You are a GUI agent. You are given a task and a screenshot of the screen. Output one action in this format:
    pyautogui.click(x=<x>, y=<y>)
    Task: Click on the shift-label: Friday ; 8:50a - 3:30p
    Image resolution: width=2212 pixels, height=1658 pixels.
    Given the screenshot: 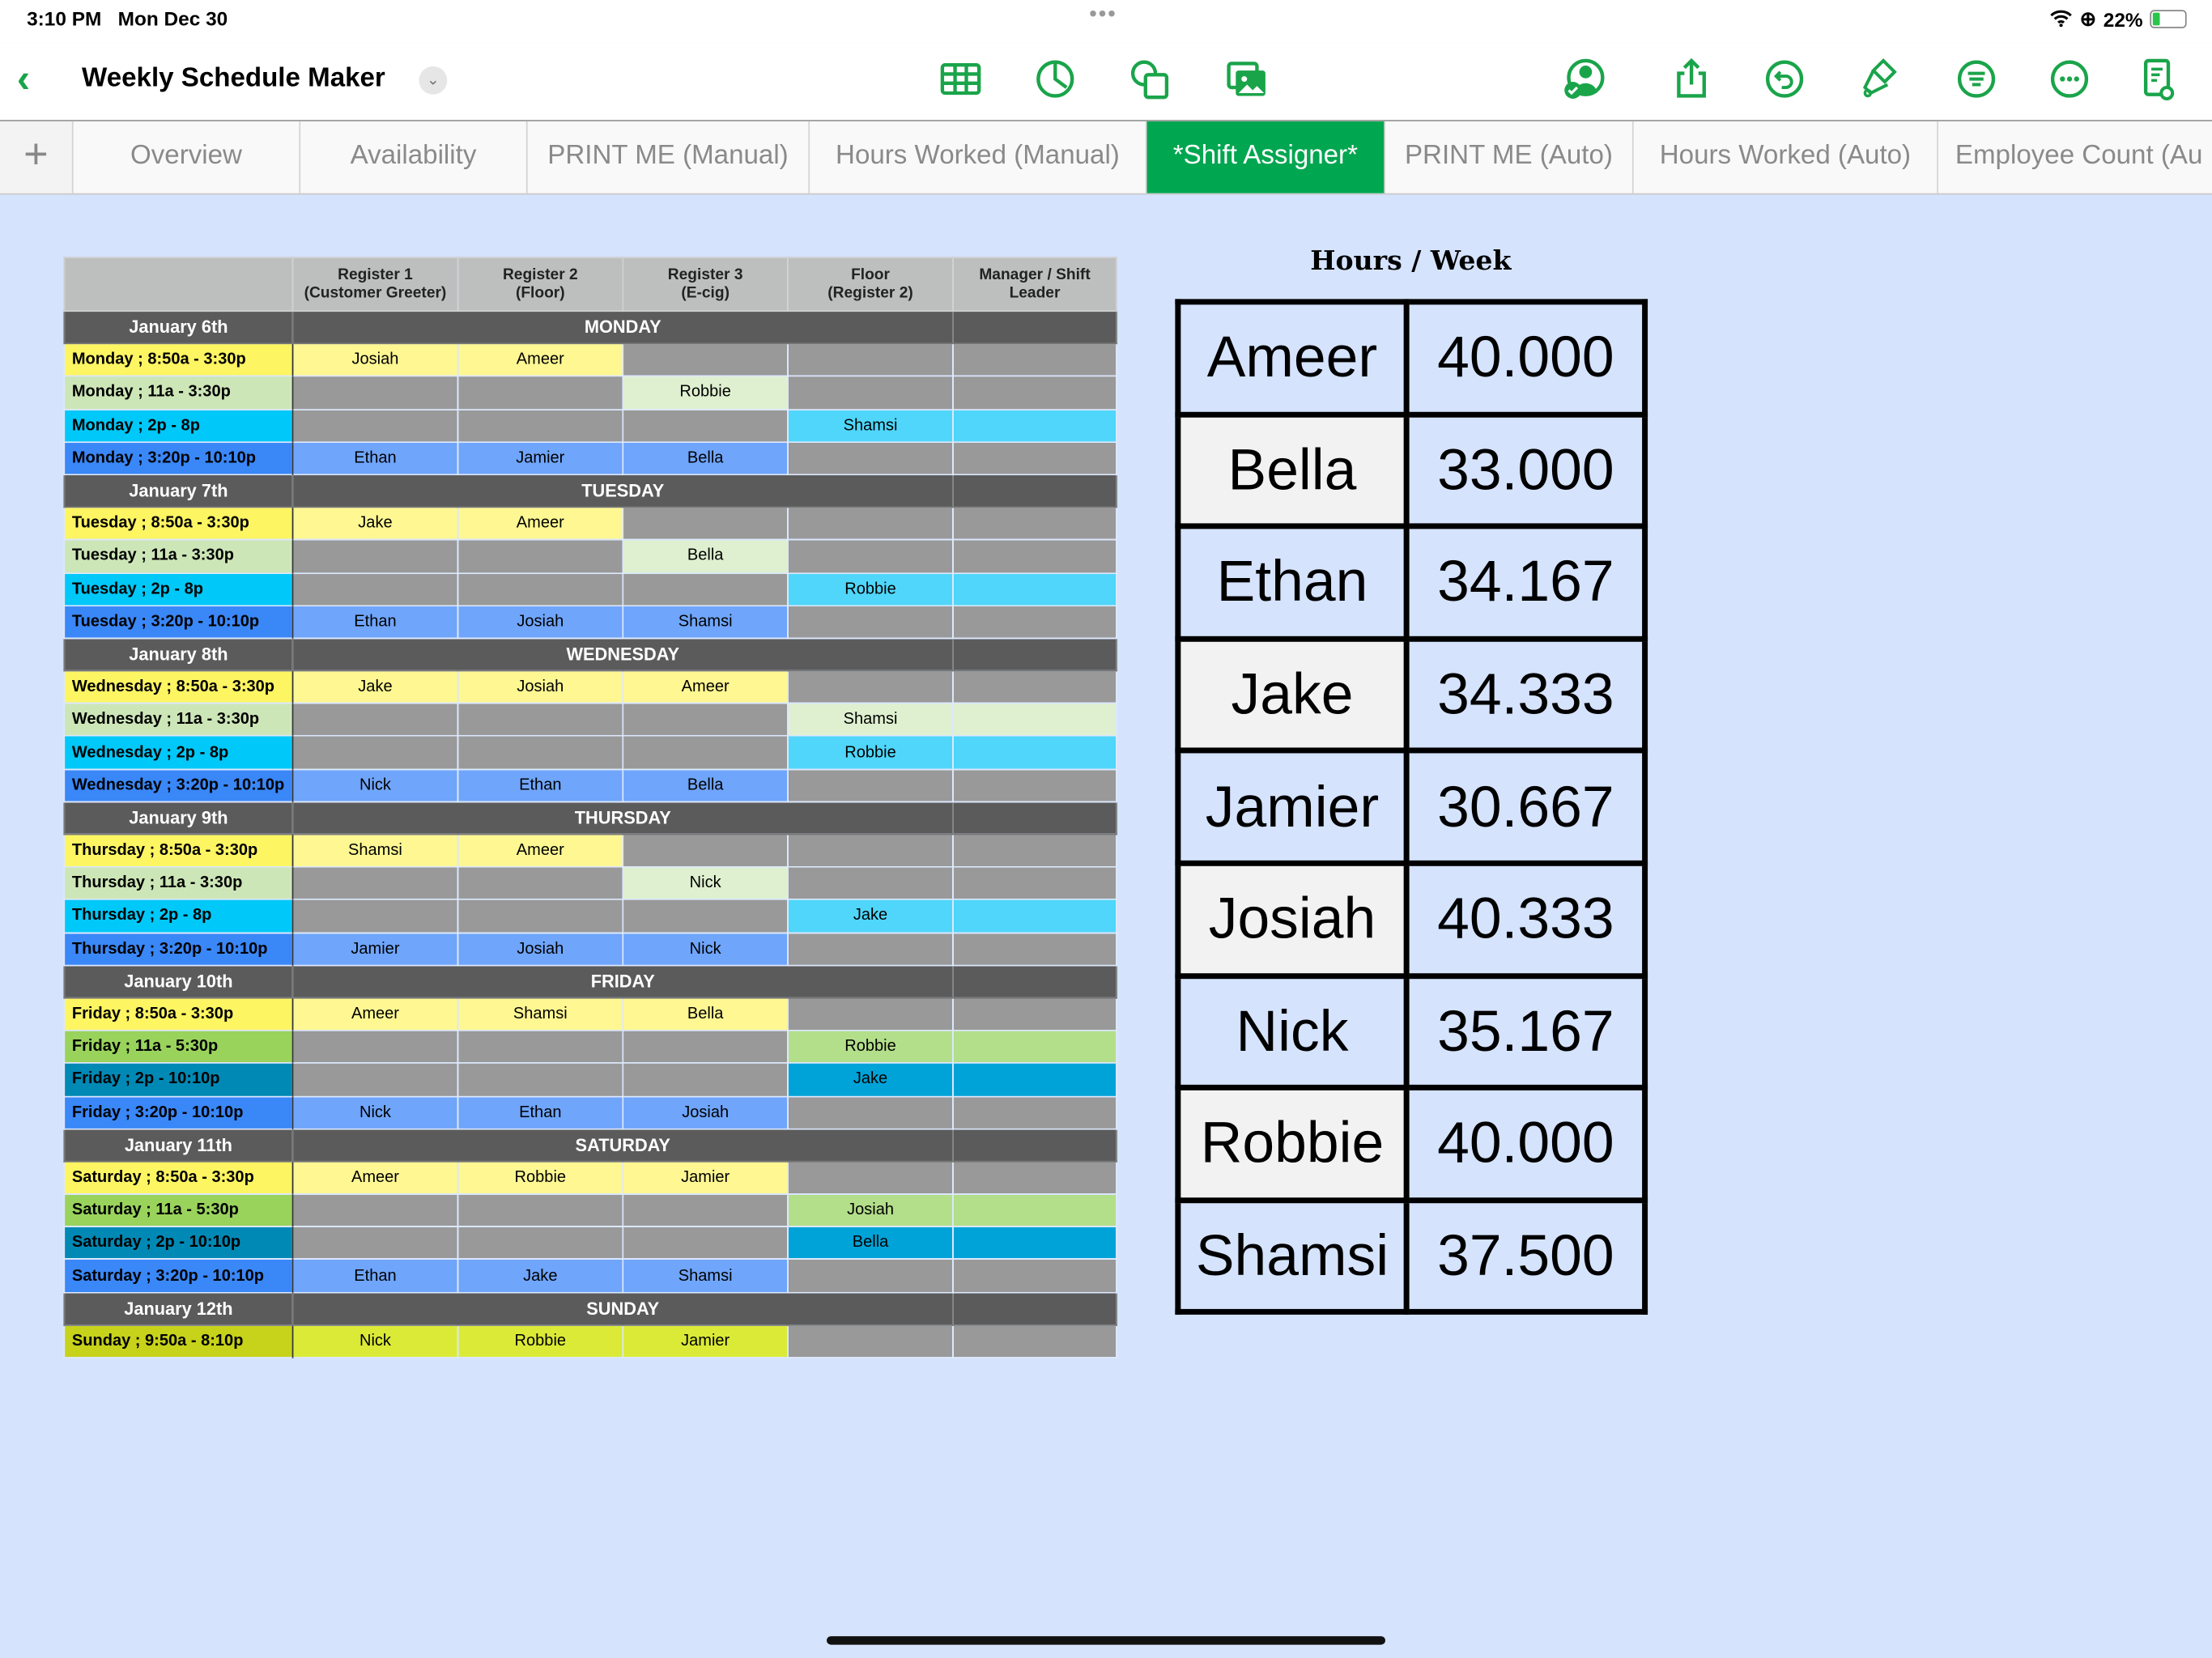 What is the action you would take?
    pyautogui.click(x=179, y=1014)
    